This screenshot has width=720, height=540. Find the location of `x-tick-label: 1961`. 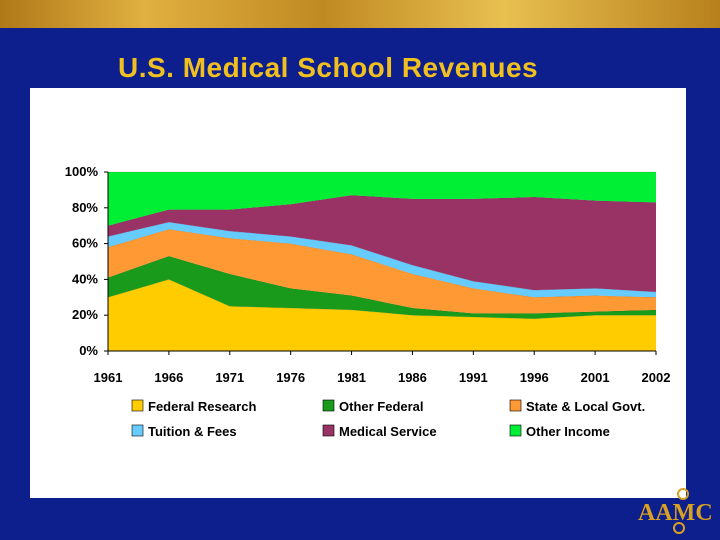

x-tick-label: 1961 is located at coordinates (108, 377).